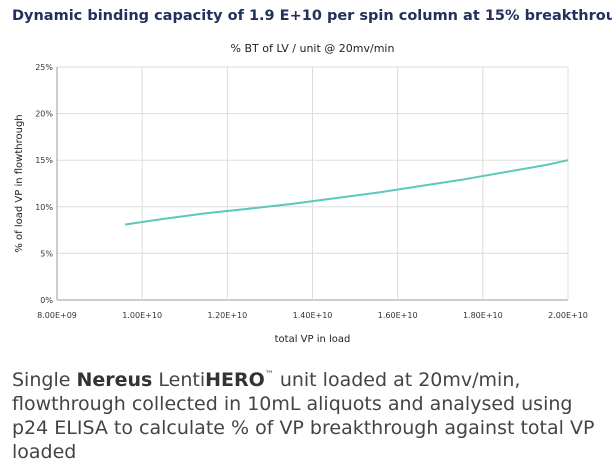 Image resolution: width=612 pixels, height=468 pixels. I want to click on caption-text: Single, so click(44, 380).